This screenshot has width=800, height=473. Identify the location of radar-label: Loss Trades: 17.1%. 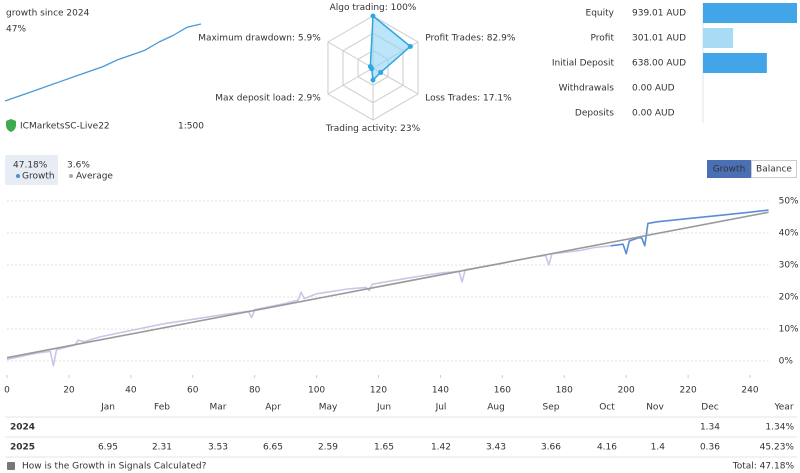
(468, 99).